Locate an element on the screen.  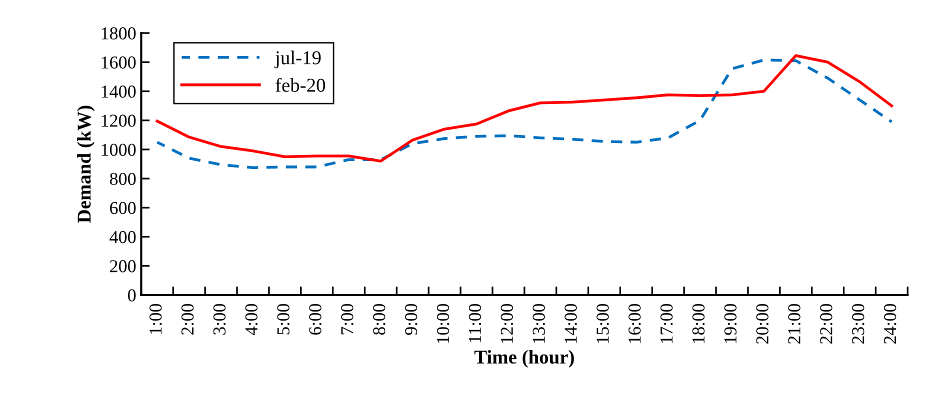
x-tick-label: 7:00 is located at coordinates (347, 319).